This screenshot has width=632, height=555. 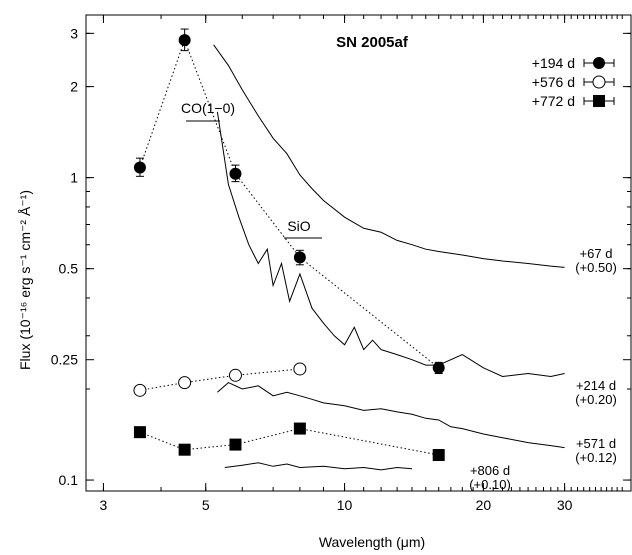 What do you see at coordinates (596, 253) in the screenshot?
I see `spectrum-label: +67 d` at bounding box center [596, 253].